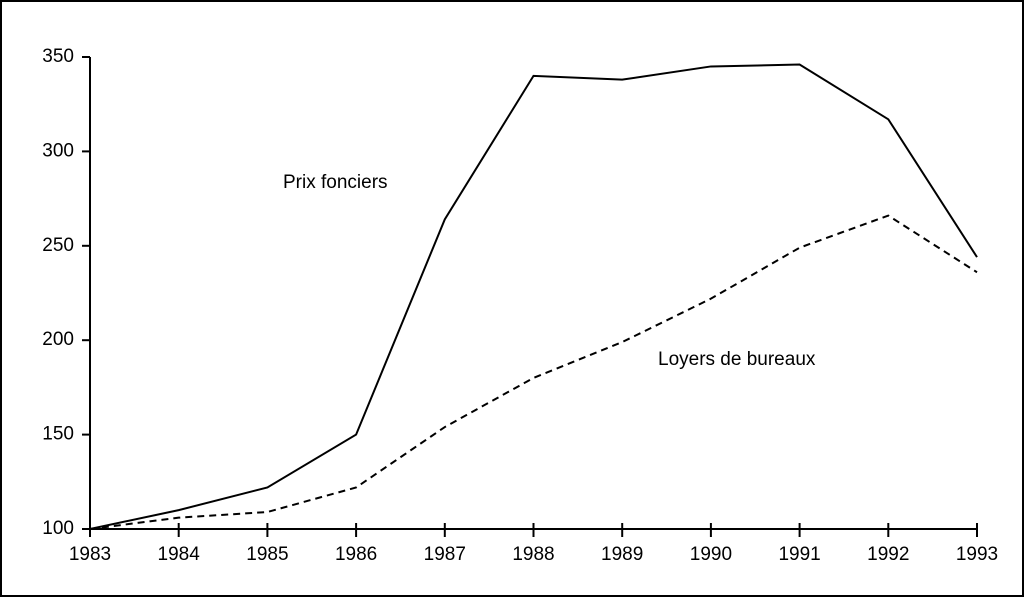 This screenshot has height=597, width=1024. What do you see at coordinates (737, 359) in the screenshot?
I see `series-label: Loyers de bureaux` at bounding box center [737, 359].